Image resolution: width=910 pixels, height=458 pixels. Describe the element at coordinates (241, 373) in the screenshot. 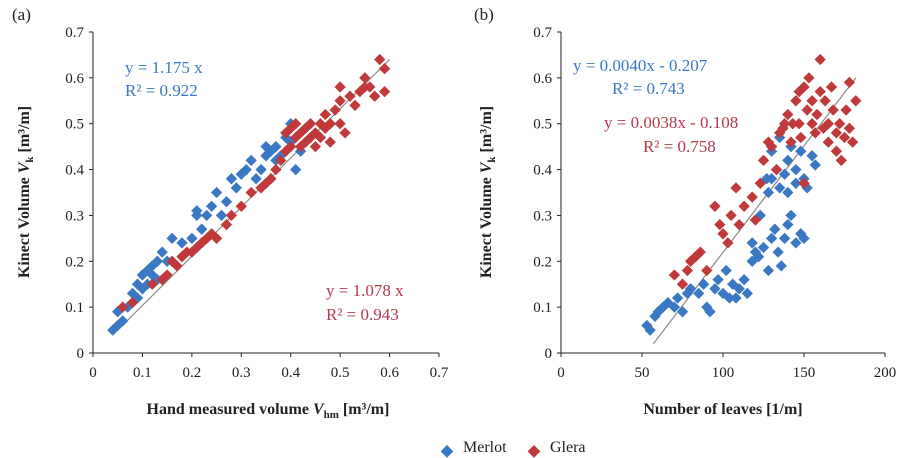

I see `x-tick-label: 0.3` at that location.